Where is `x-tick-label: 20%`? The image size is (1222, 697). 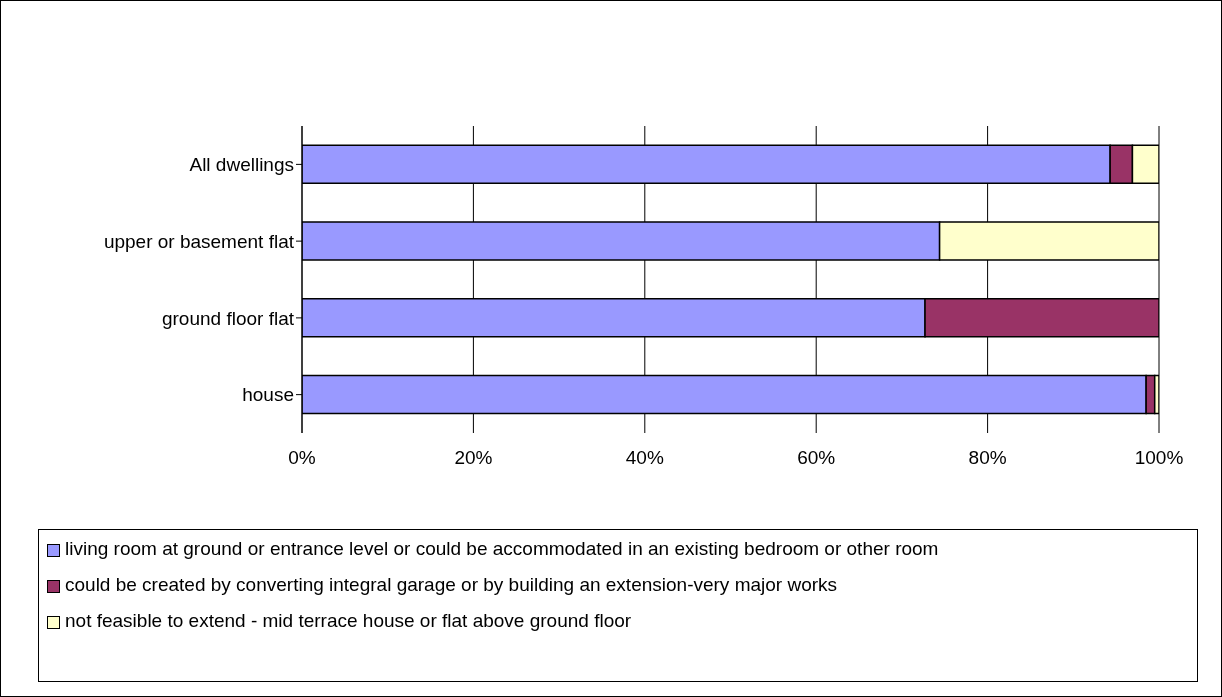 x-tick-label: 20% is located at coordinates (473, 458).